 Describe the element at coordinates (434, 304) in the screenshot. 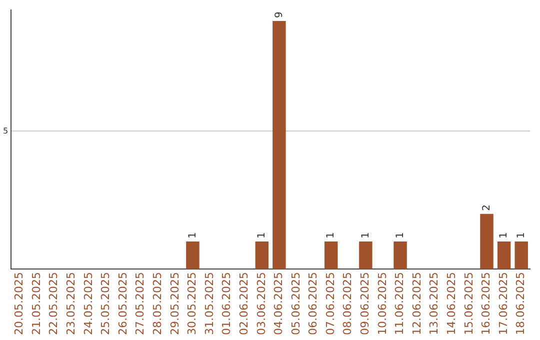

I see `x-tick-label: 13.06.2025` at that location.